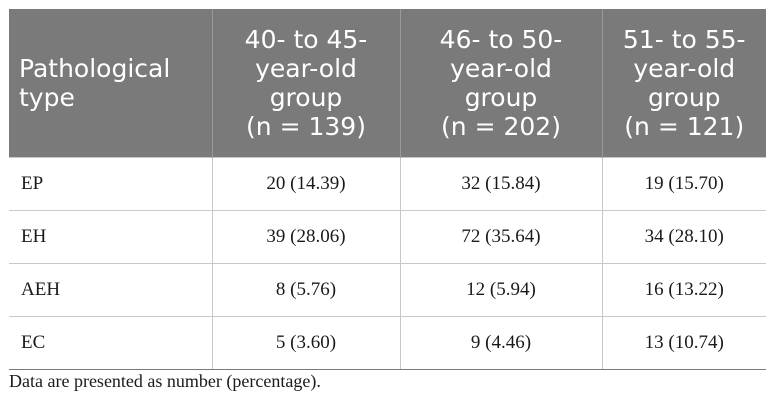  I want to click on table-cell: 9 (4.46), so click(501, 343).